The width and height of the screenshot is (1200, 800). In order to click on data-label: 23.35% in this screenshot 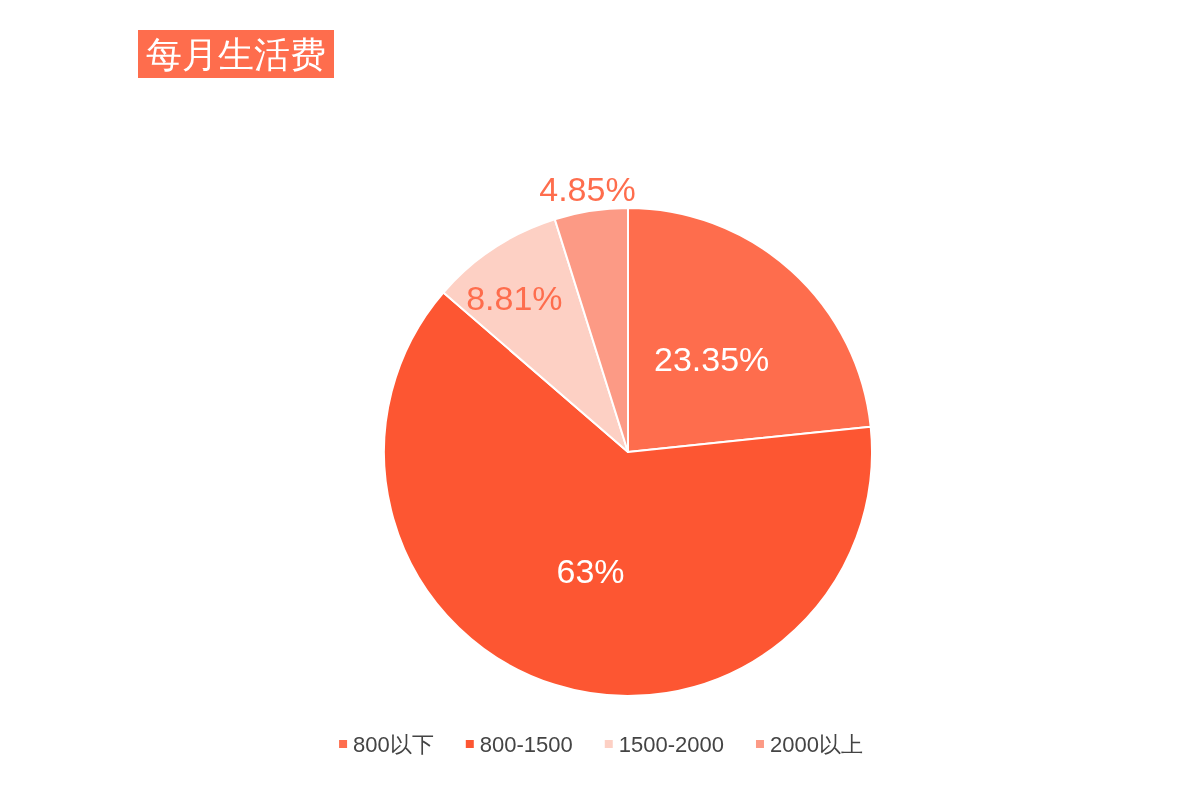, I will do `click(712, 359)`.